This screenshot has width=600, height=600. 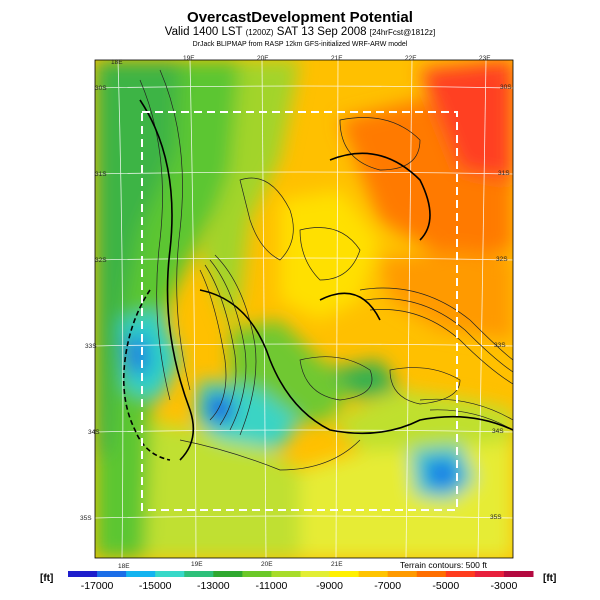 What do you see at coordinates (155, 586) in the screenshot?
I see `colorbar-tick-label: -15000` at bounding box center [155, 586].